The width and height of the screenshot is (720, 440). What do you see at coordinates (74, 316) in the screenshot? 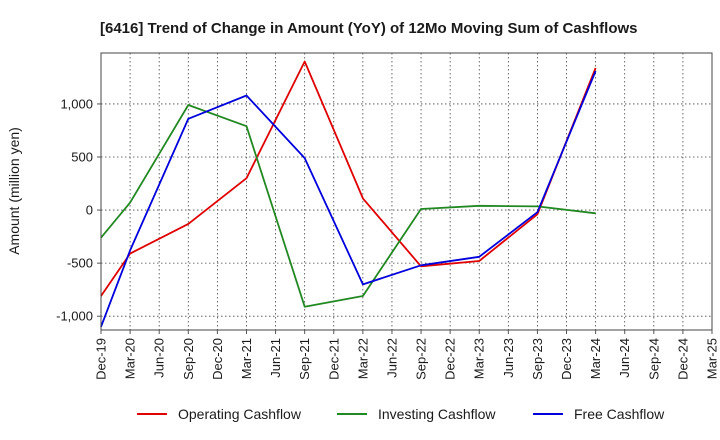
I see `y-tick-label: -1,000` at bounding box center [74, 316].